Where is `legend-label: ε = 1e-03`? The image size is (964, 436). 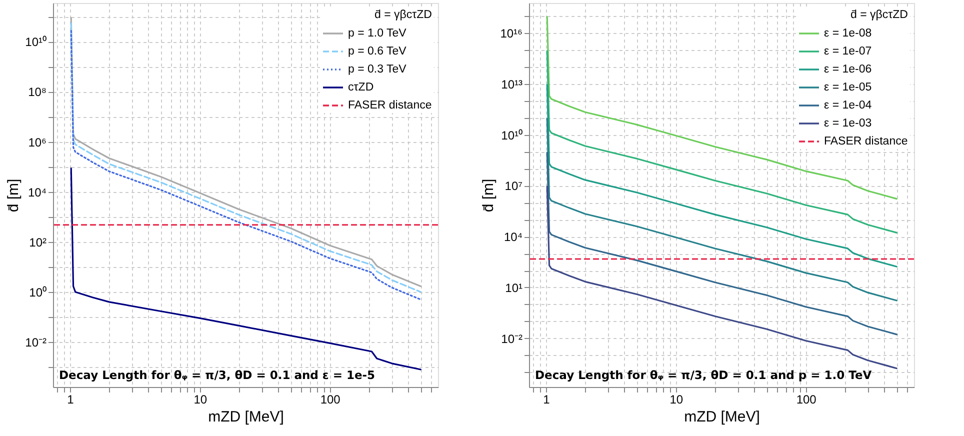
legend-label: ε = 1e-03 is located at coordinates (848, 124).